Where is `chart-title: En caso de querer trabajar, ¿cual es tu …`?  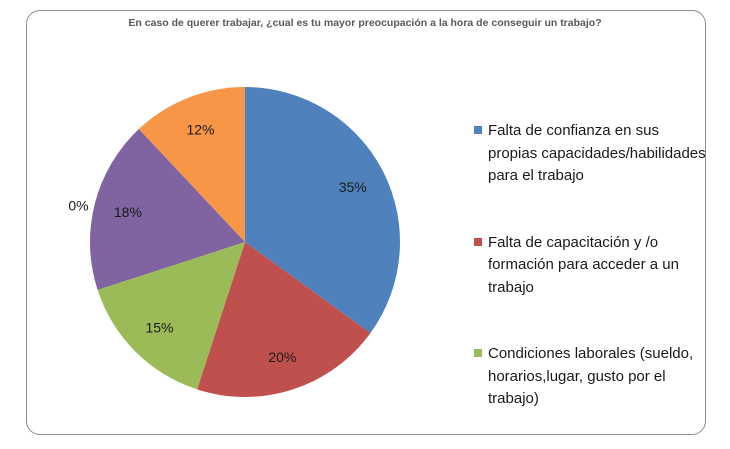
chart-title: En caso de querer trabajar, ¿cual es tu … is located at coordinates (365, 23).